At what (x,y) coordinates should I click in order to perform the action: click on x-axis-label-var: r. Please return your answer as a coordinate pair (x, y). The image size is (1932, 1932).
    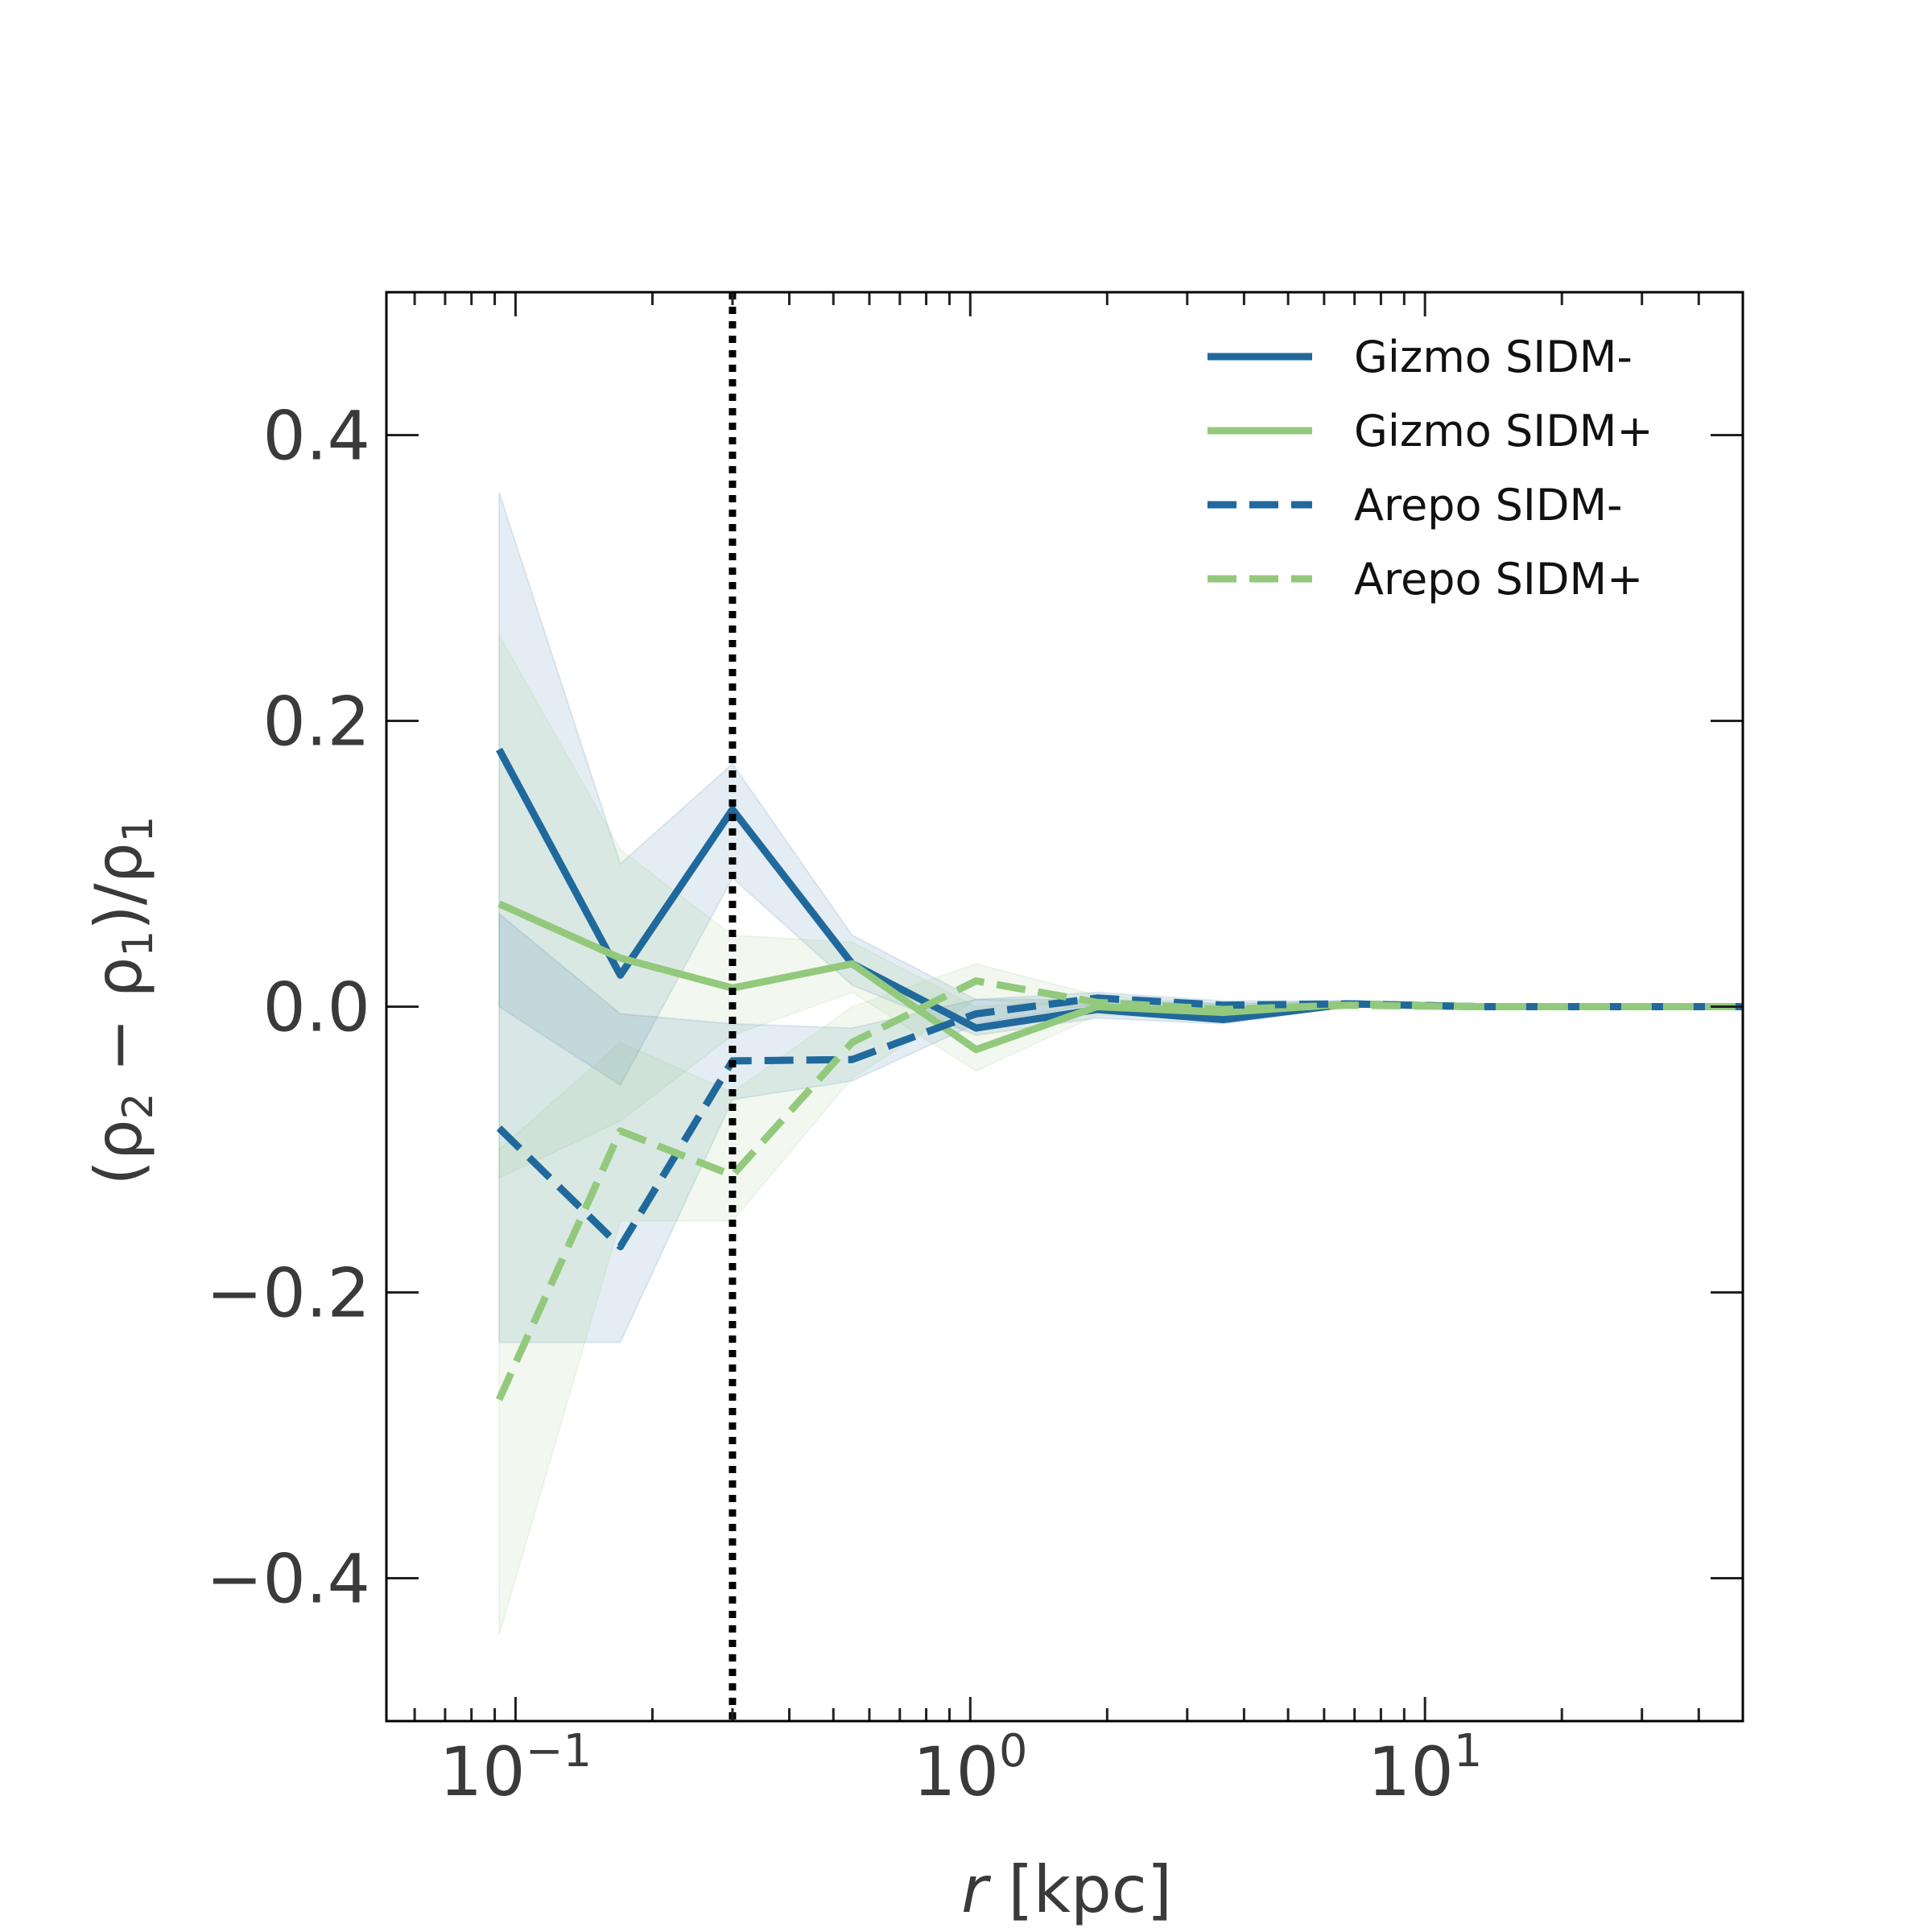
    Looking at the image, I should click on (976, 1889).